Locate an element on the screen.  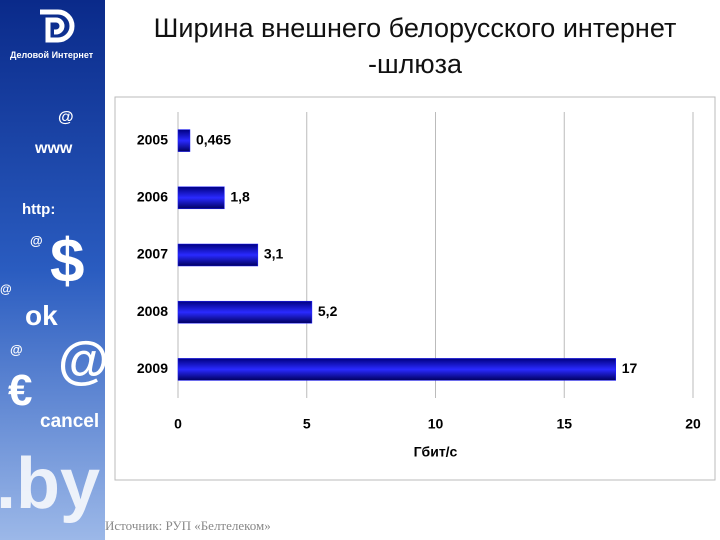
x-tick-label: 15 is located at coordinates (564, 424).